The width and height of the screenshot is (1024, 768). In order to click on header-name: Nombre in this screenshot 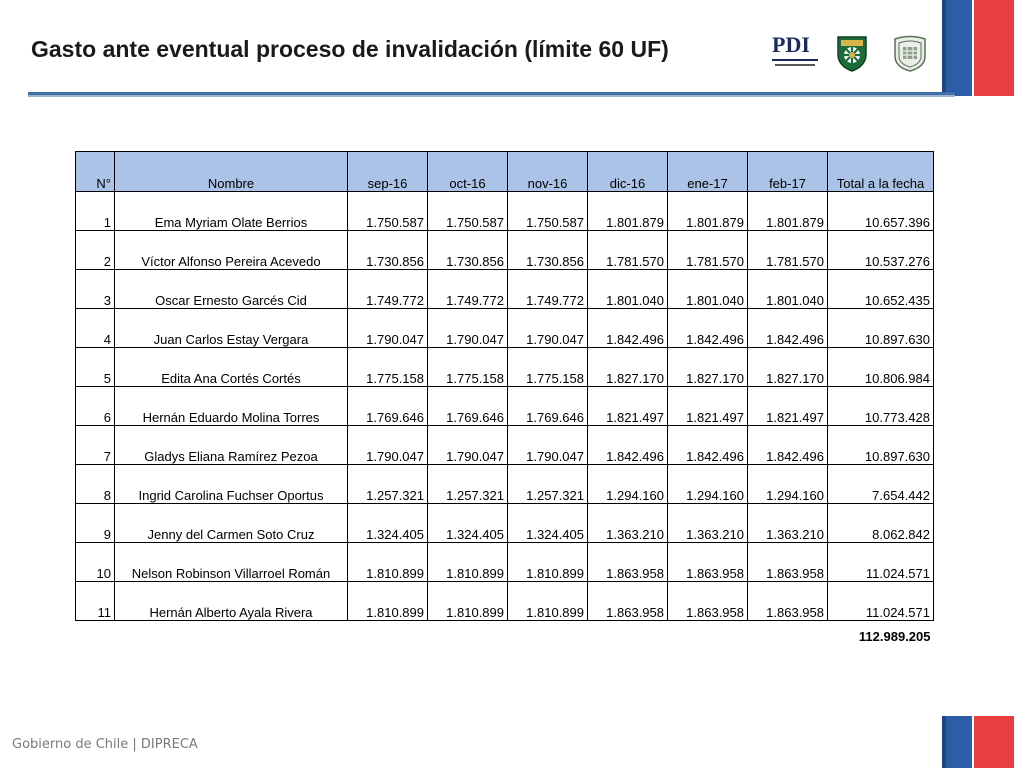, I will do `click(231, 171)`.